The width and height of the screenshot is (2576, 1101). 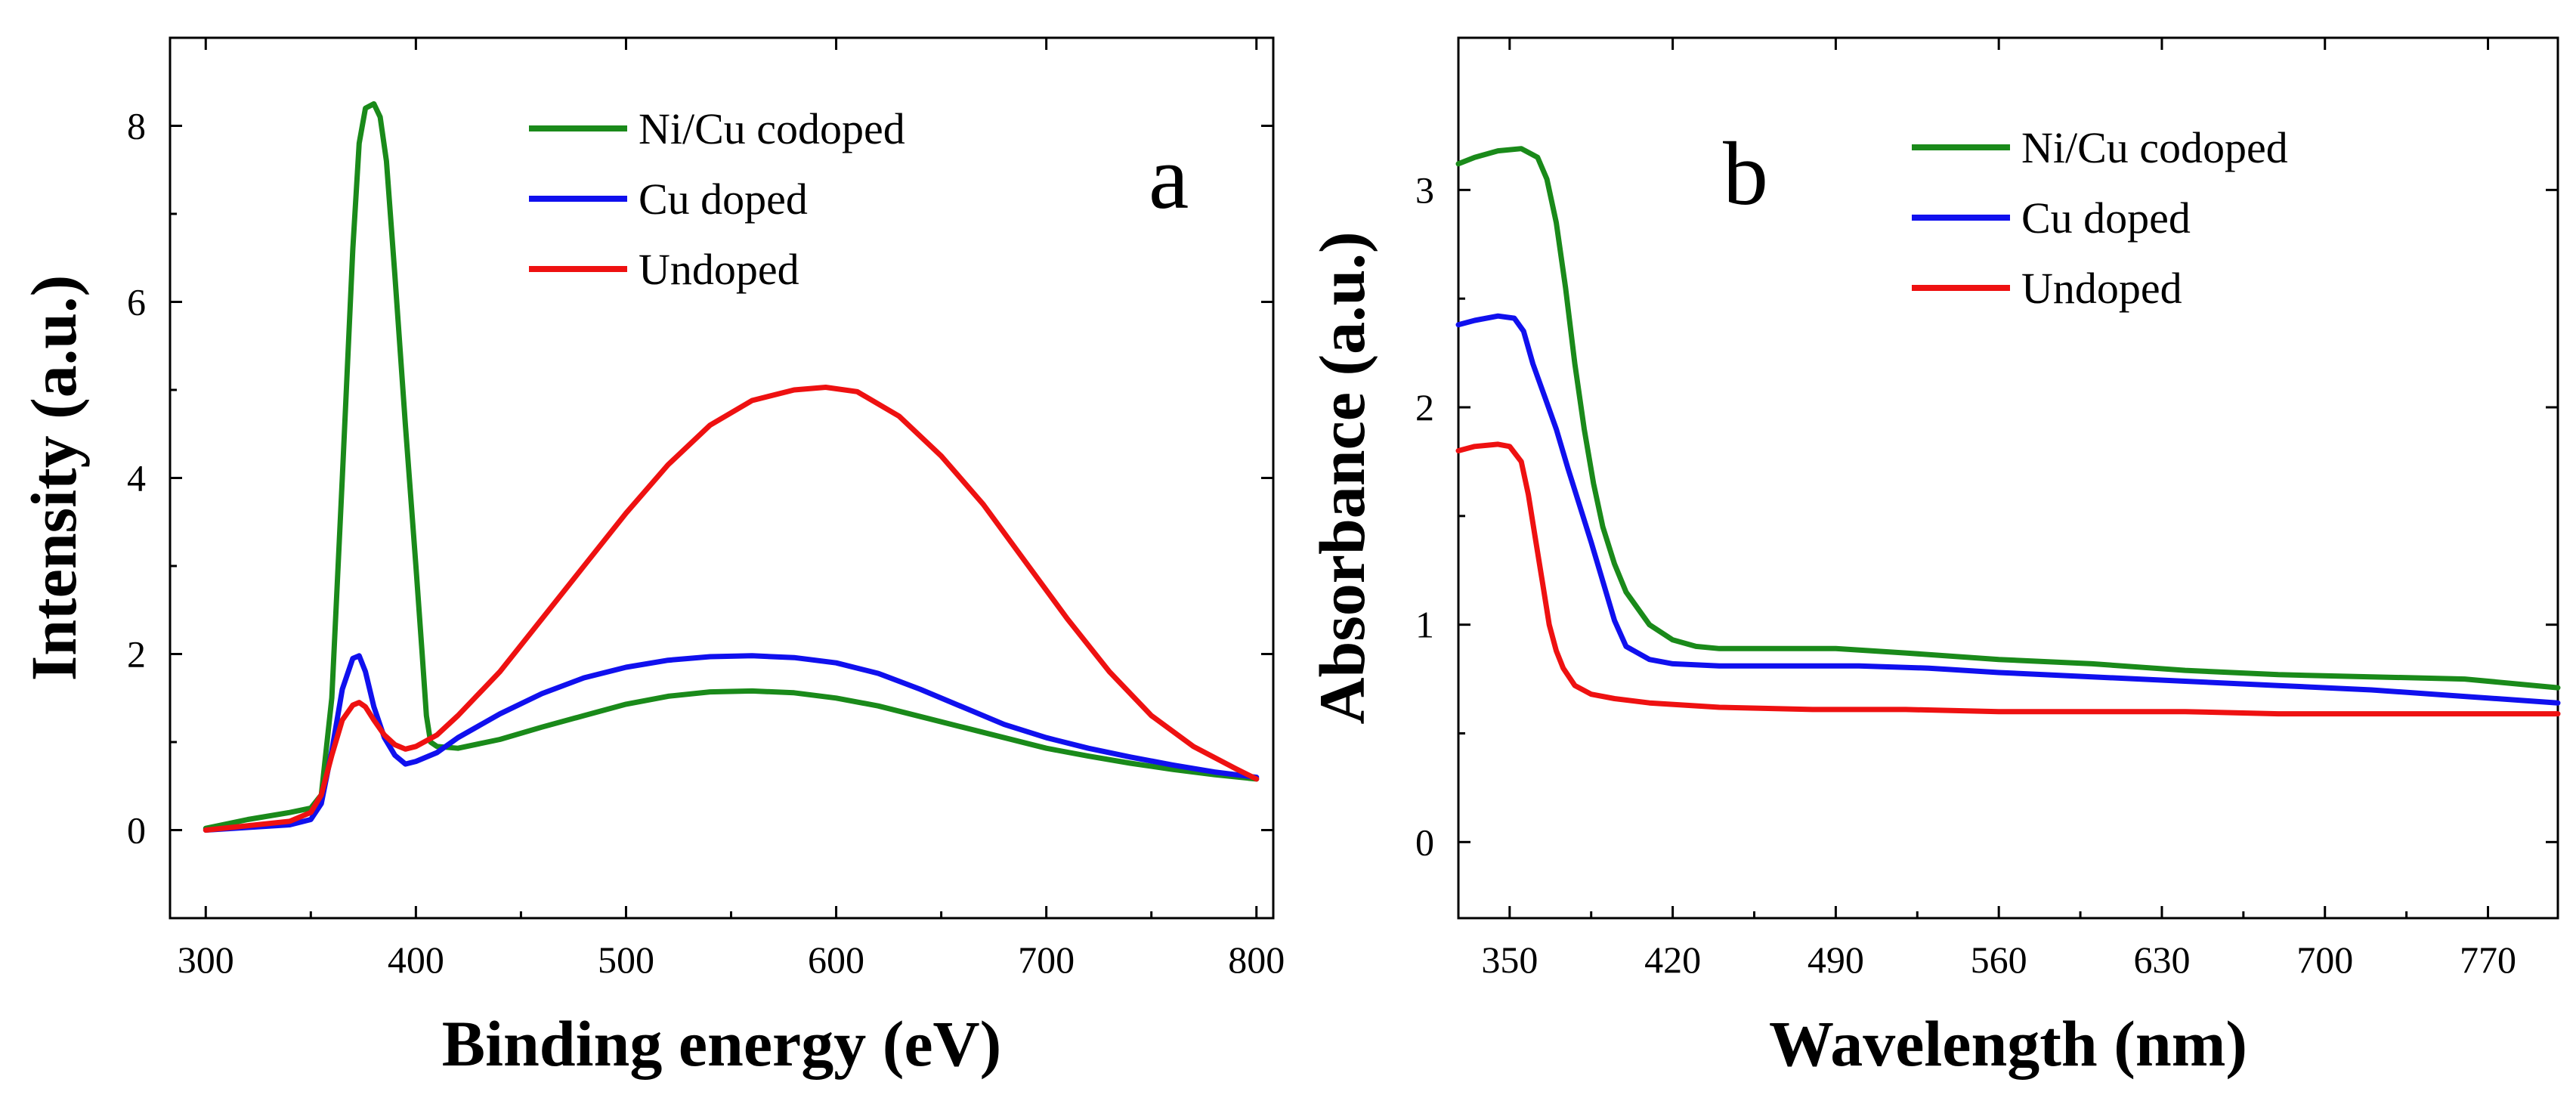 I want to click on panel-letter: b, so click(x=1745, y=173).